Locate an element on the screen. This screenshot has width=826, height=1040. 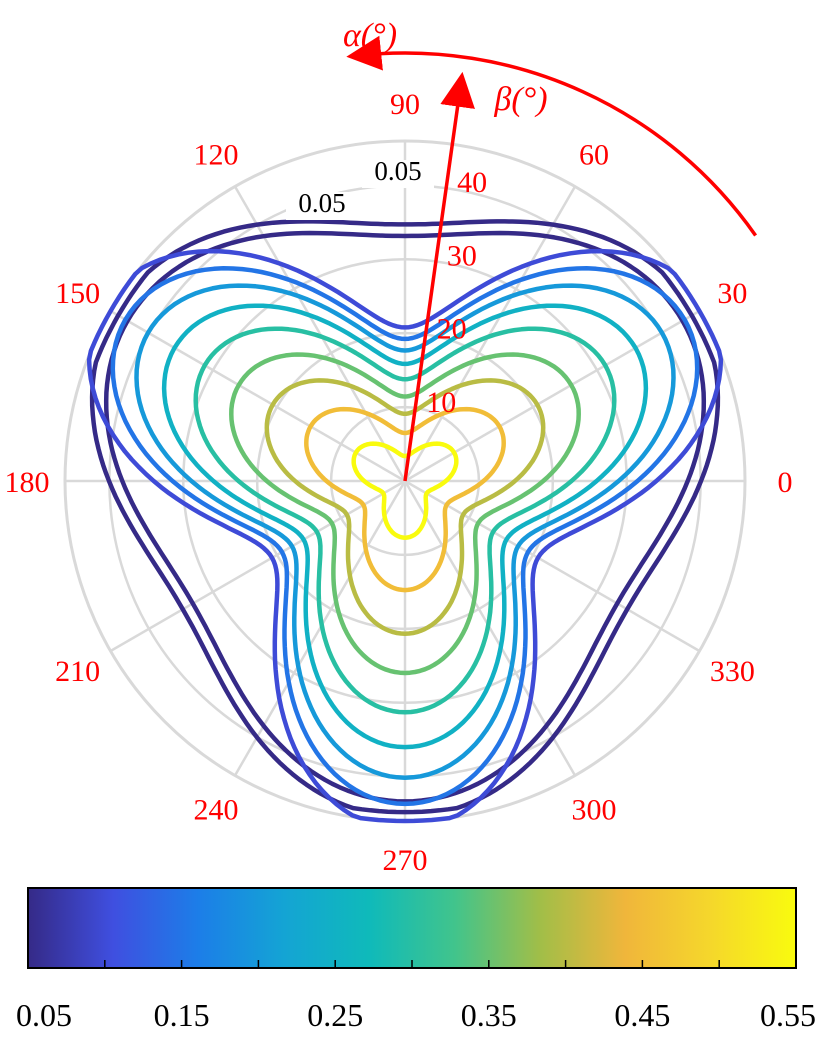
radial-tick-label: 40 is located at coordinates (472, 182).